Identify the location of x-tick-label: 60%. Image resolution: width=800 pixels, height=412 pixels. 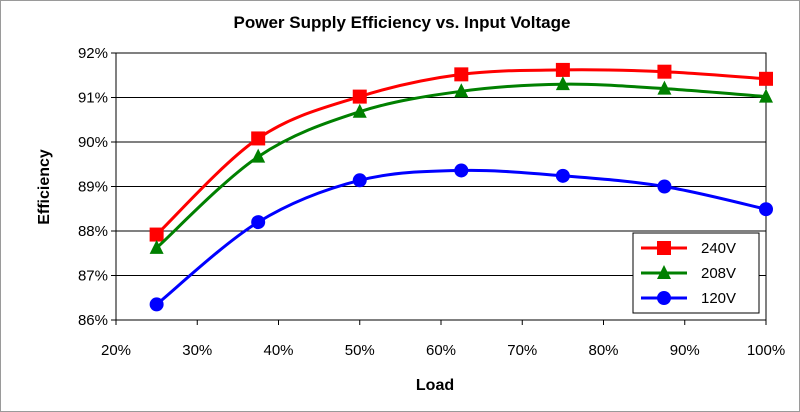
(441, 350).